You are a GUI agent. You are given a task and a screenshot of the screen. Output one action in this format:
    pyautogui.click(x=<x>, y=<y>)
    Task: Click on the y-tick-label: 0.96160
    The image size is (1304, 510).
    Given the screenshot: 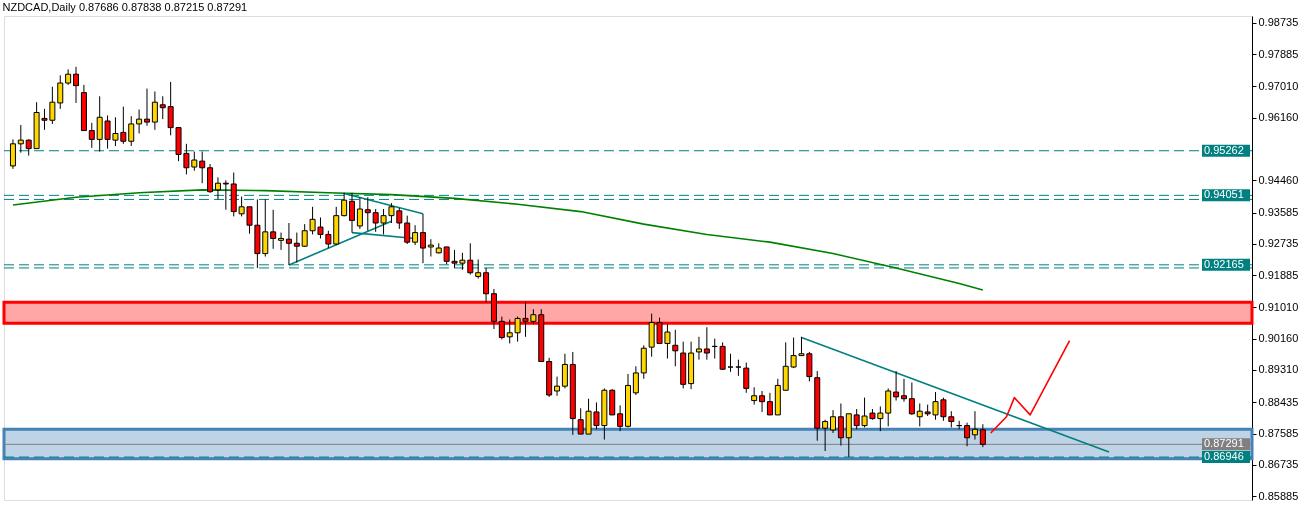 What is the action you would take?
    pyautogui.click(x=1278, y=117)
    